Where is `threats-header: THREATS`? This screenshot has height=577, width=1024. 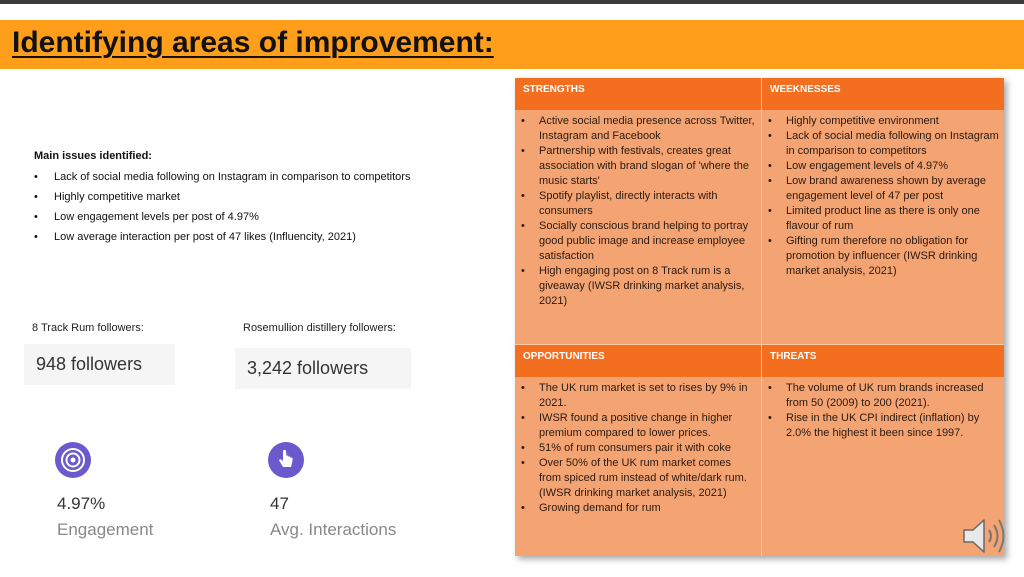
threats-header: THREATS is located at coordinates (883, 361).